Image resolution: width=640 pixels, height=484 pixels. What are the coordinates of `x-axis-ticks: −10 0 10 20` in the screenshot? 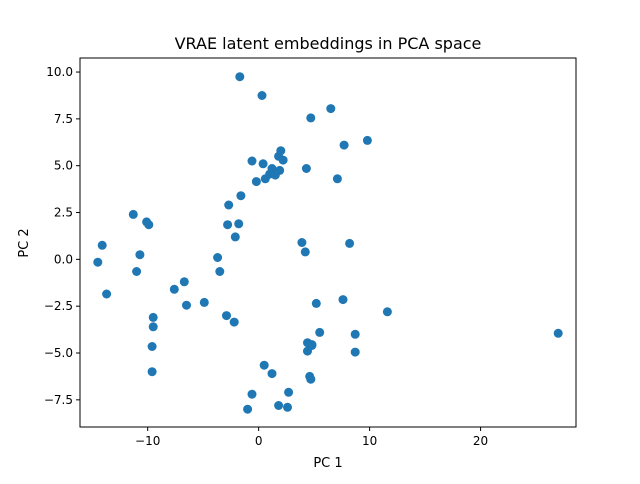 It's located at (311, 437).